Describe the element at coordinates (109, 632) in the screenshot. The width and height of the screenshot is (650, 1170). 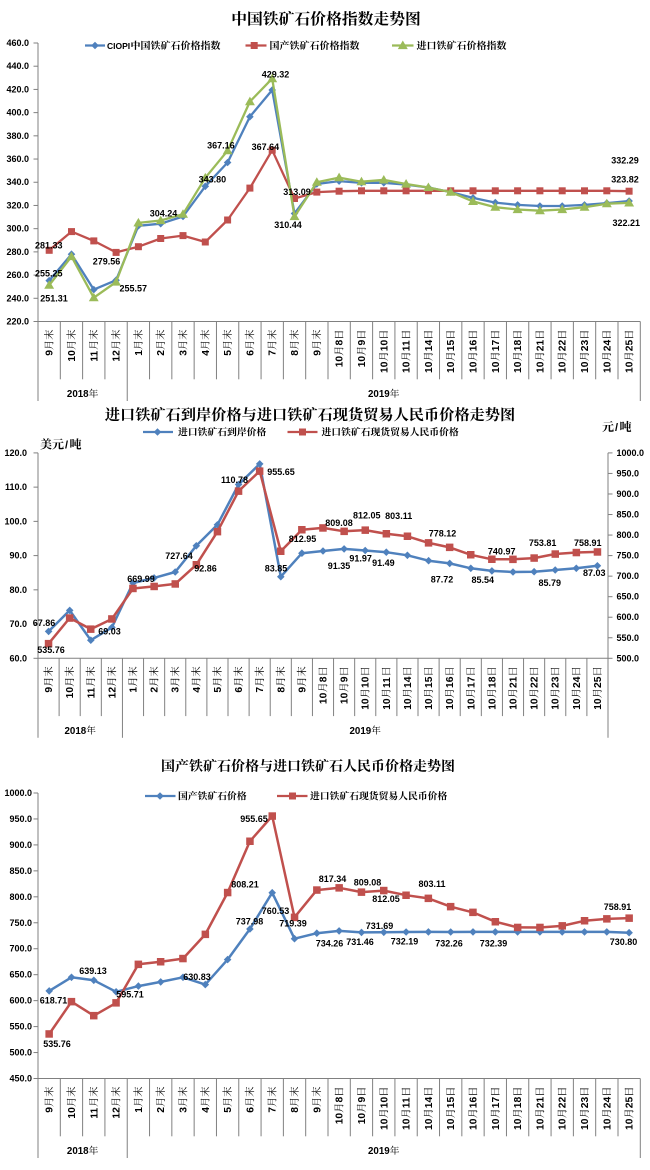
I see `svg-text: 69.03` at that location.